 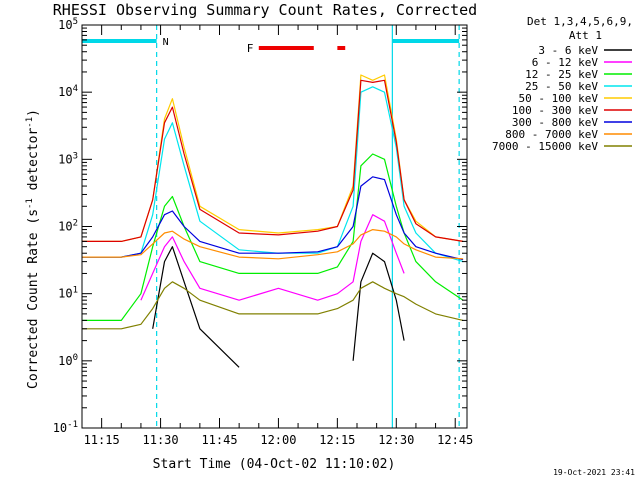 I want to click on y-axis-label: Corrected Count Rate (s-1 detector-1), so click(x=33, y=249).